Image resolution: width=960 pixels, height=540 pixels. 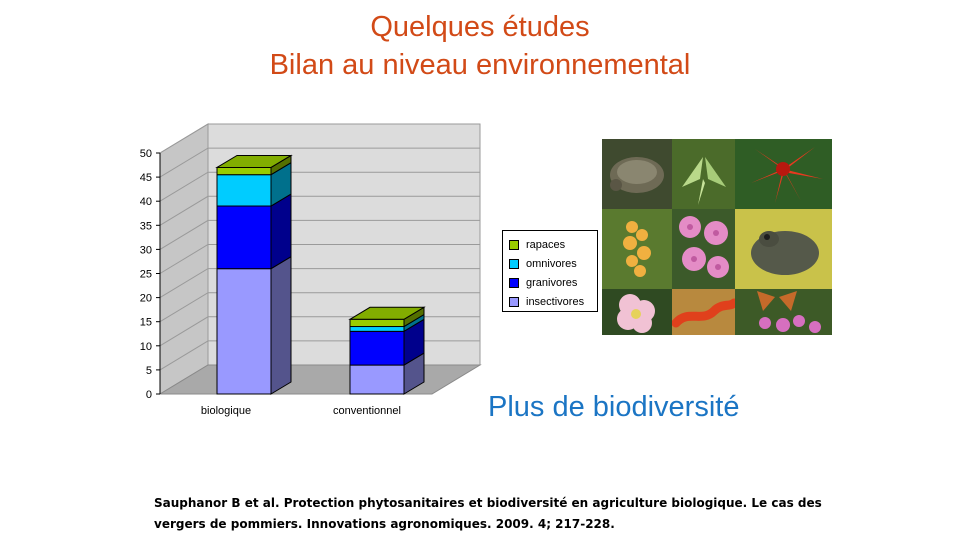 I want to click on bar-top-biologique, so click(x=254, y=161).